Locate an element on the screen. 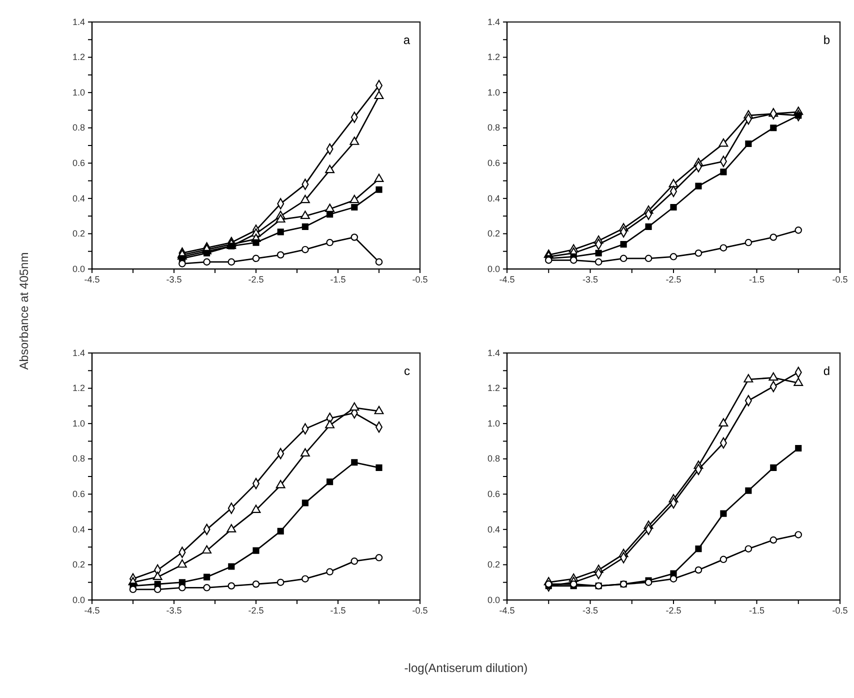 Image resolution: width=854 pixels, height=698 pixels. x-axis-title: -log(Antiserum dilution) is located at coordinates (466, 668).